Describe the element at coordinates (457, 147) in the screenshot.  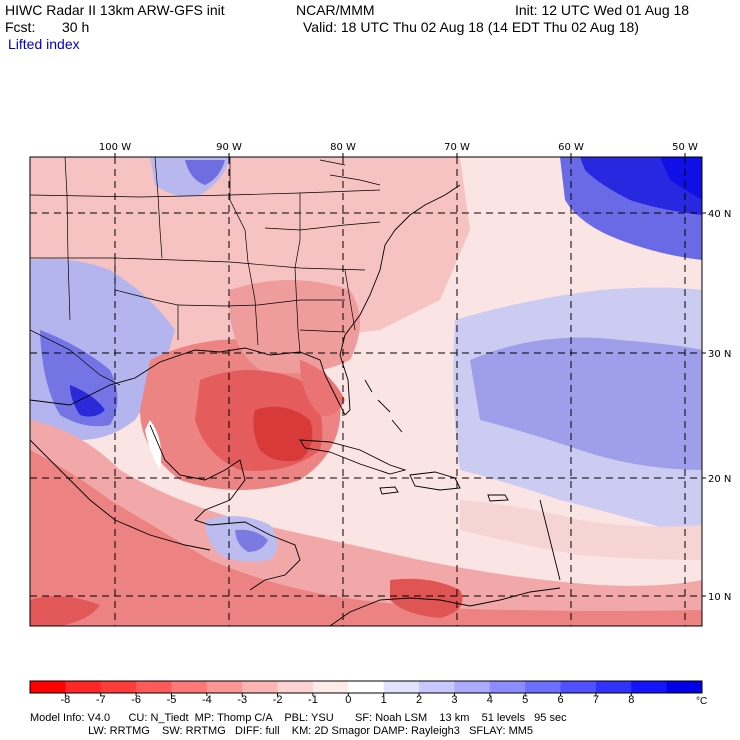
I see `lon-label-70w: 70 W` at that location.